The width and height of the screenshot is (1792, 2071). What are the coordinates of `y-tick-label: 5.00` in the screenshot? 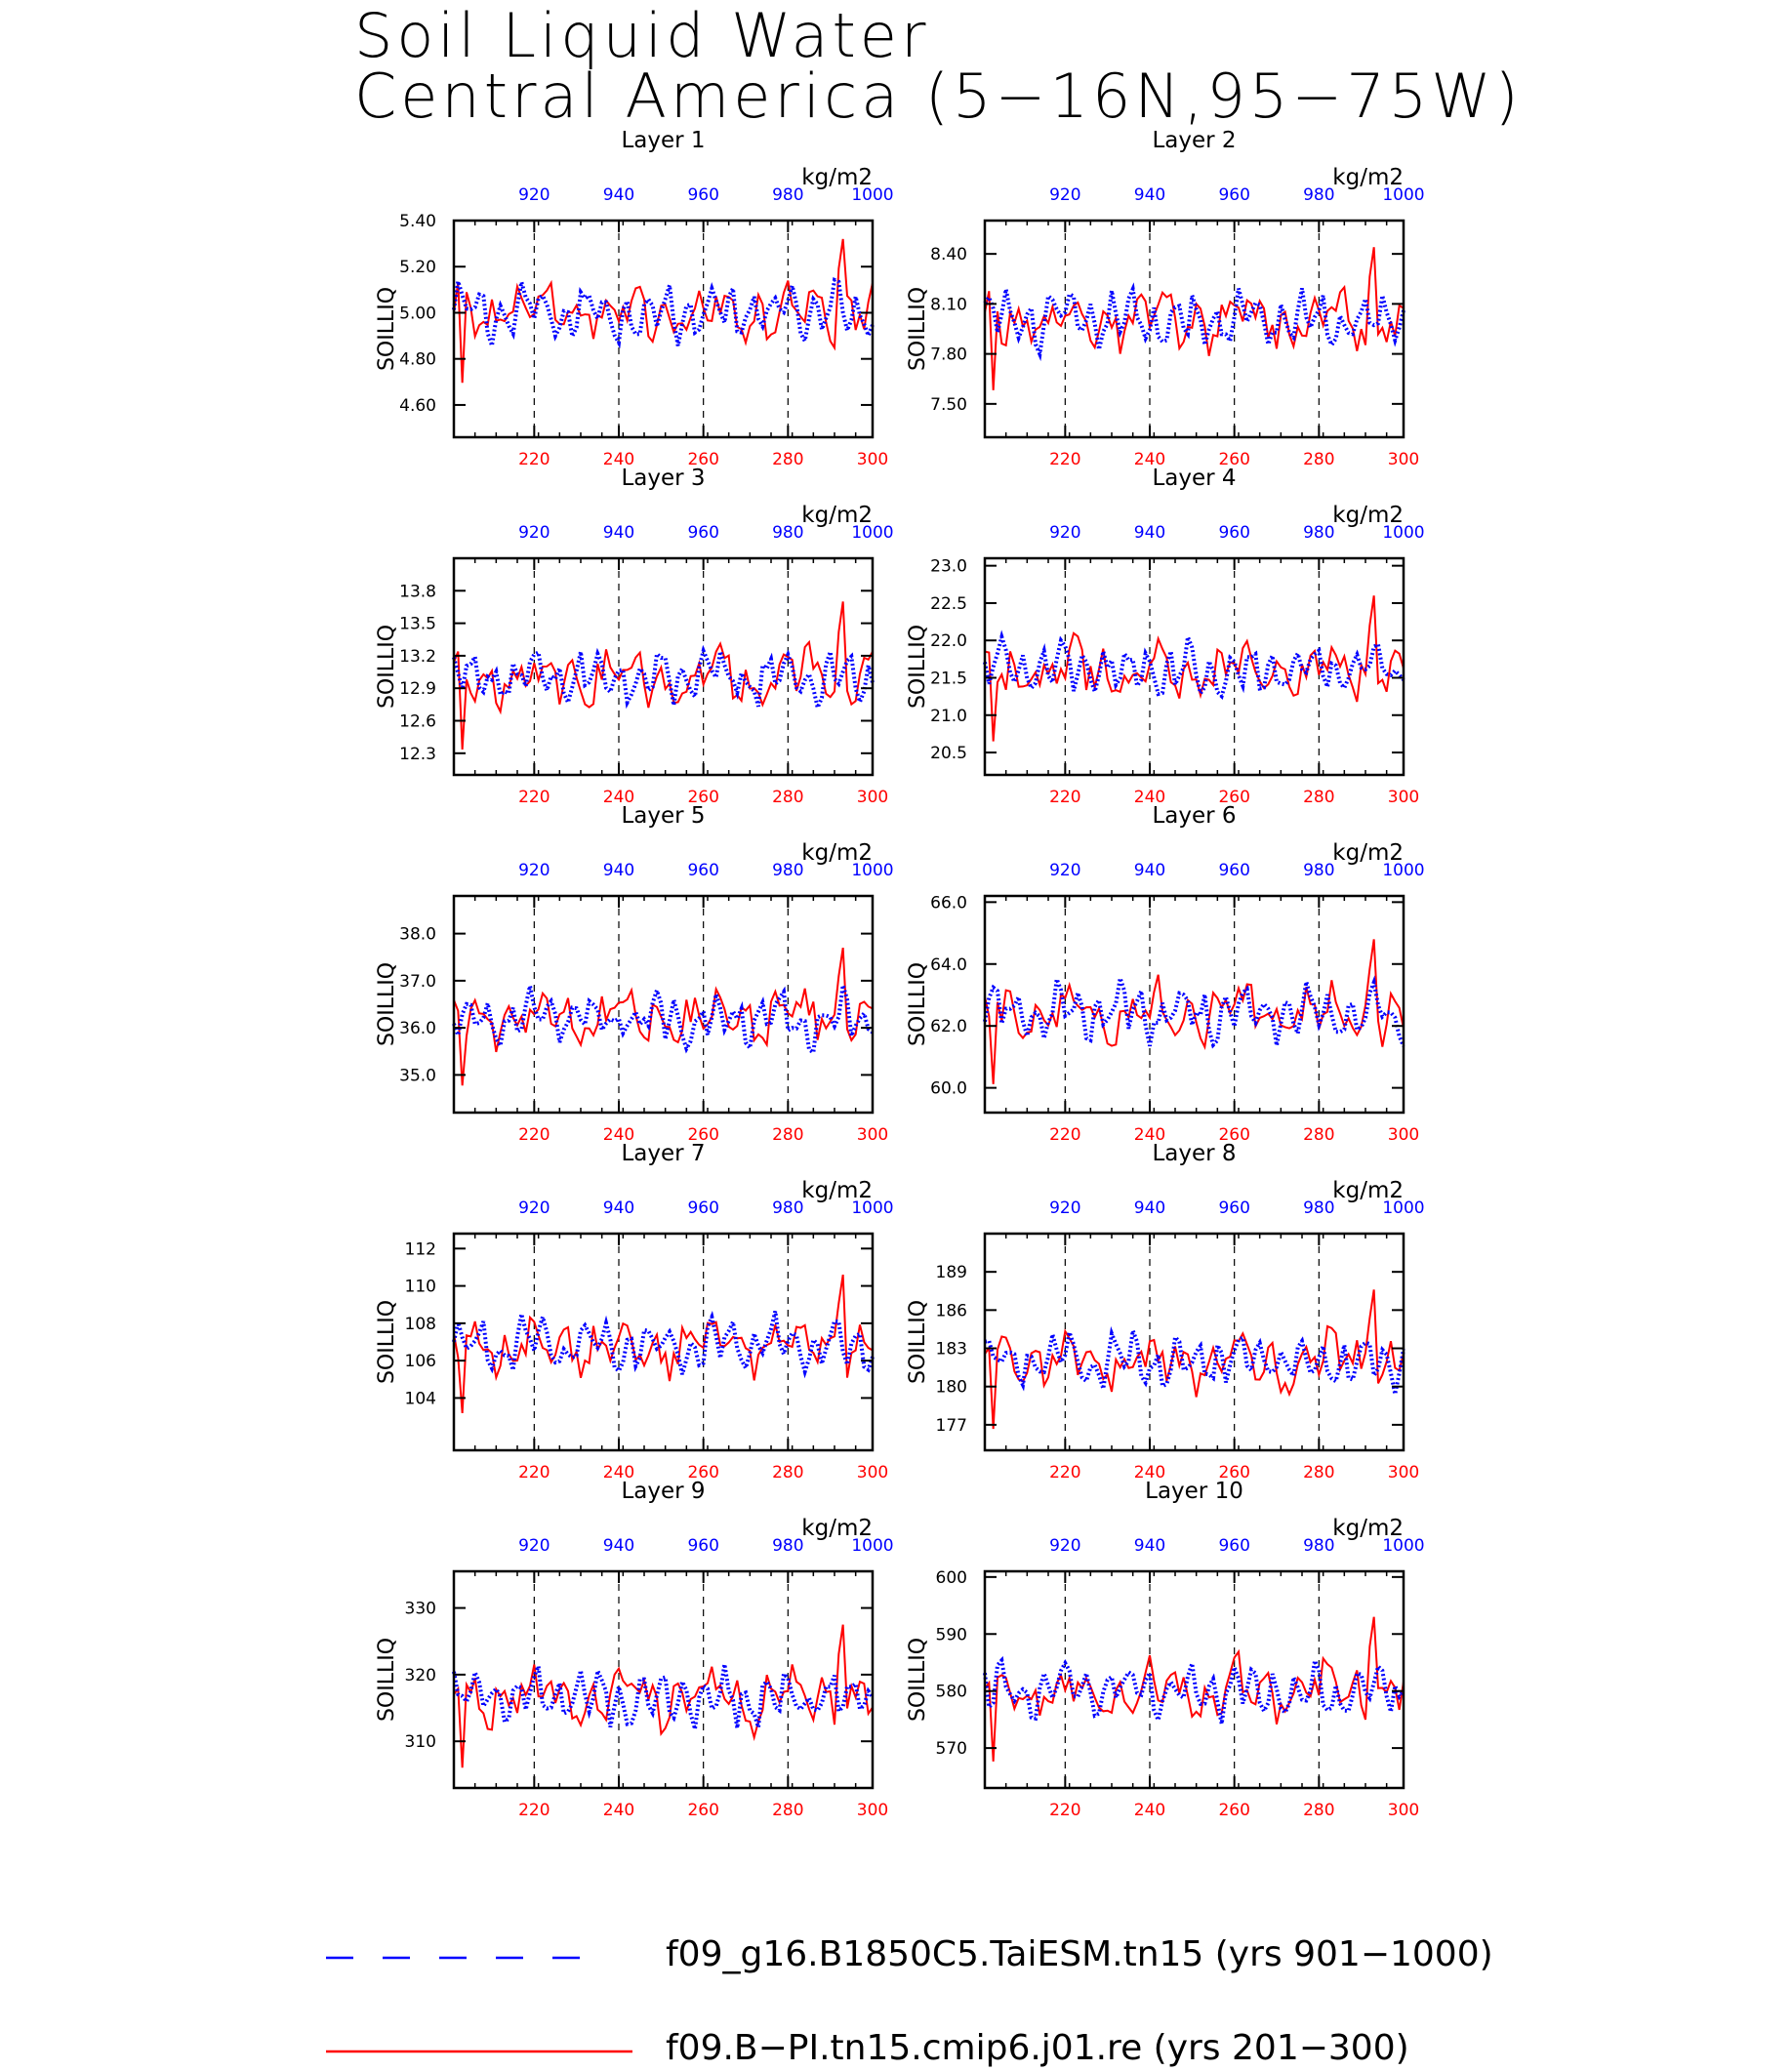 It's located at (417, 314).